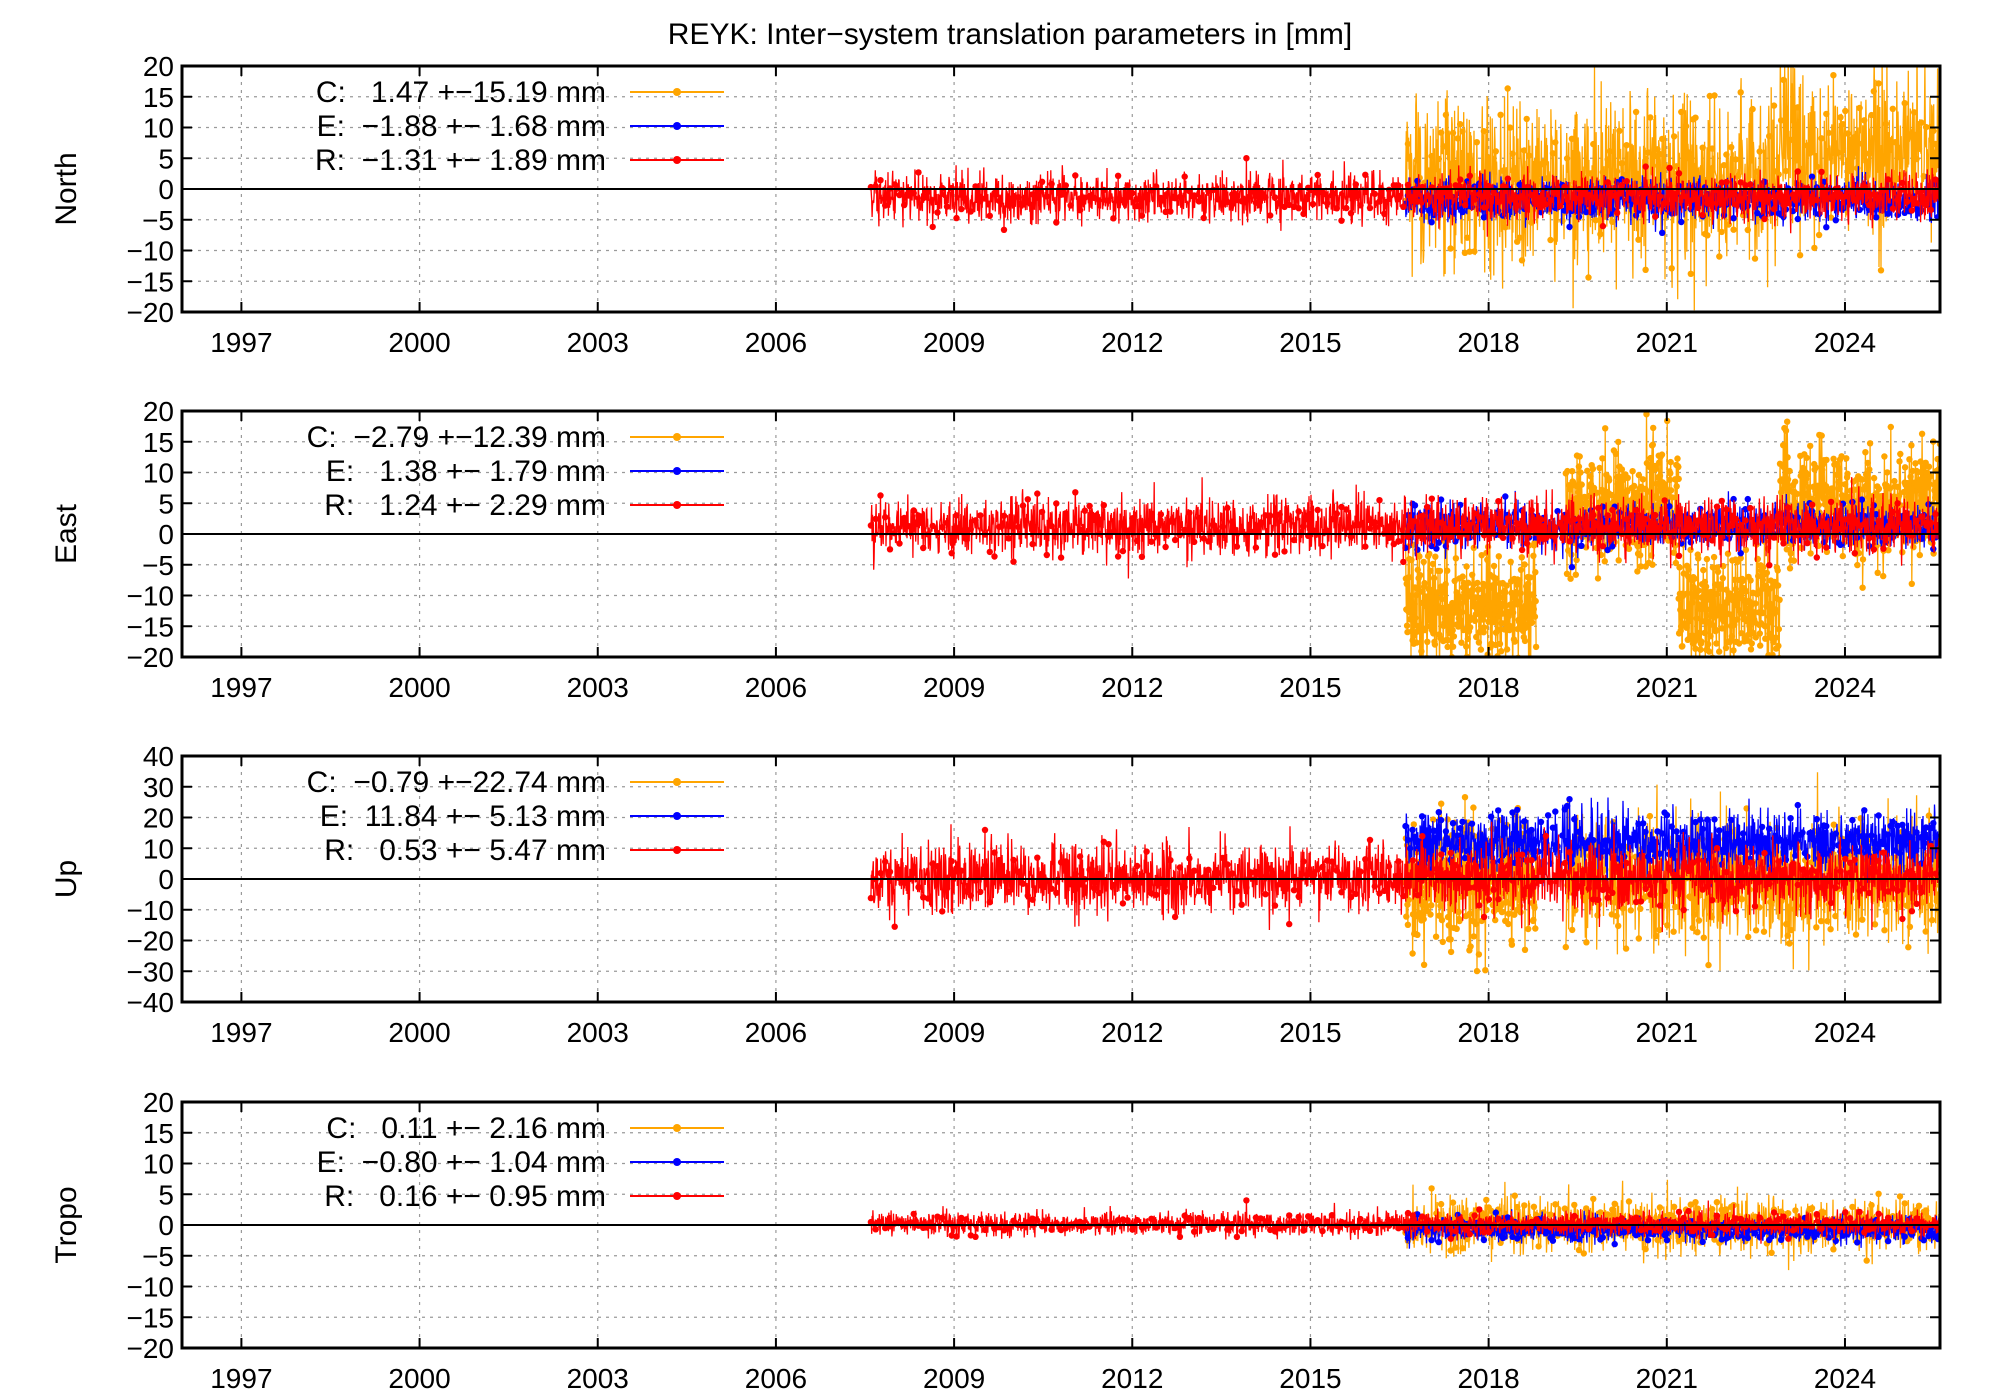 Image resolution: width=2000 pixels, height=1400 pixels. I want to click on y-axis-label: Up, so click(66, 879).